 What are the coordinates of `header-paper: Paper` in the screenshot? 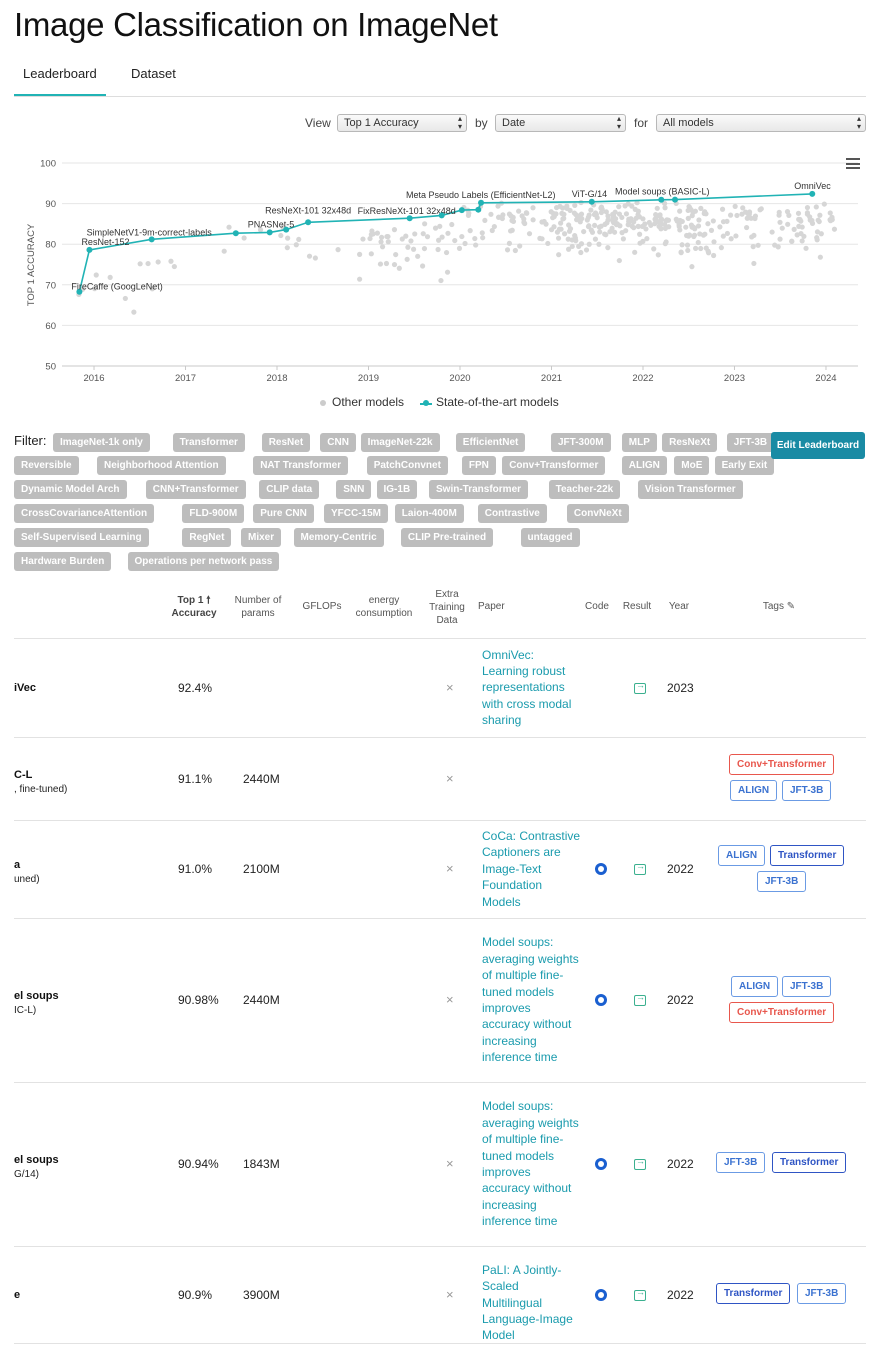 It's located at (491, 606).